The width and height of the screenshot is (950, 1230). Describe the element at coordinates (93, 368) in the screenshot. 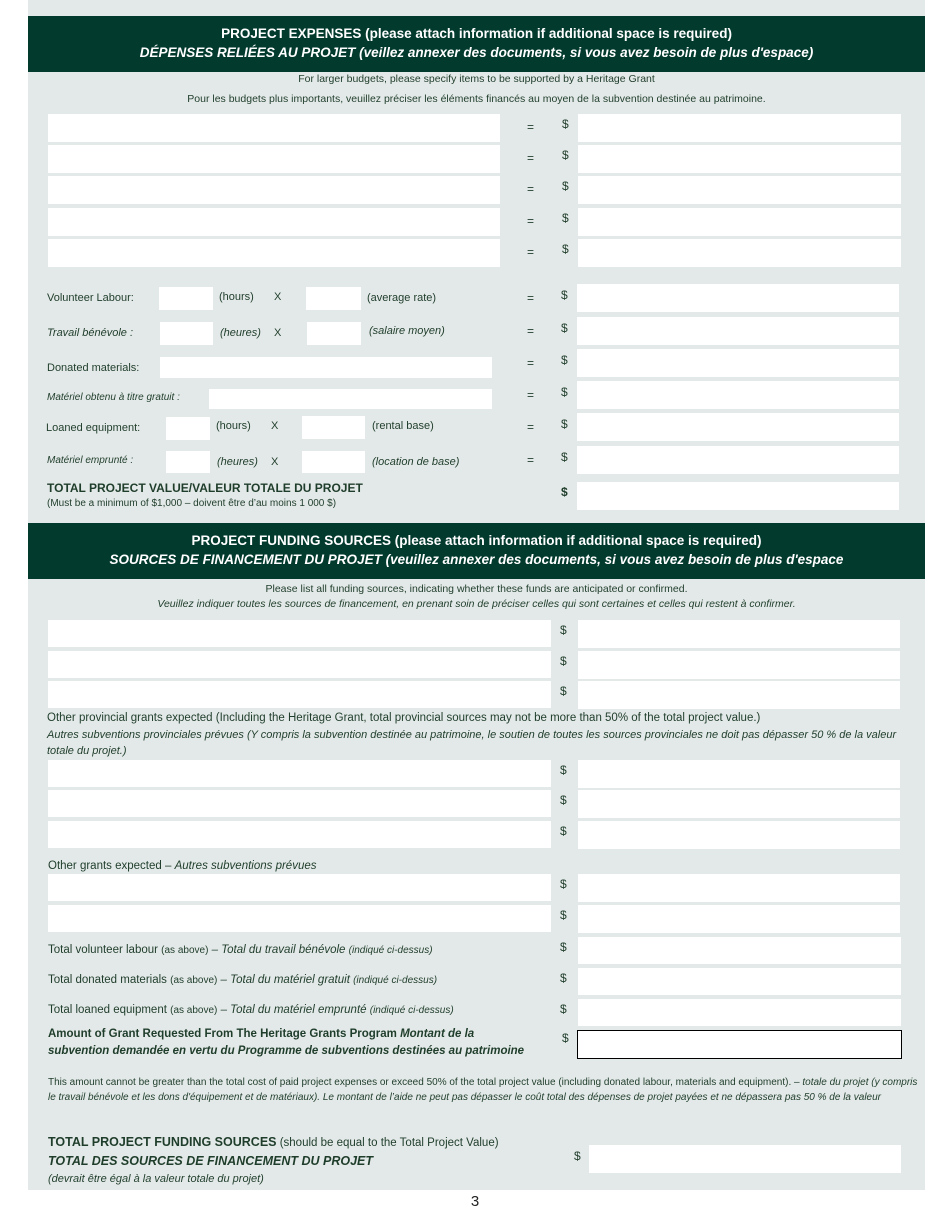

I see `donated-label-en: Donated materials:` at that location.